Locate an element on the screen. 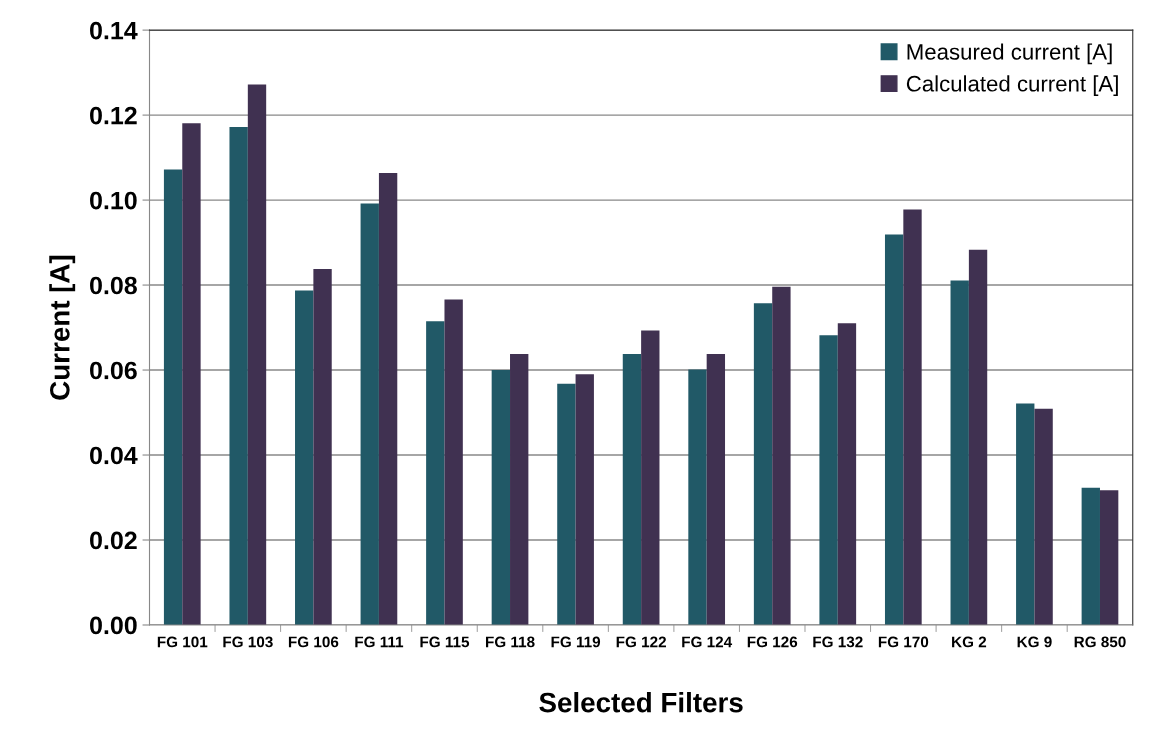  x-tick-label: FG 103 is located at coordinates (248, 642).